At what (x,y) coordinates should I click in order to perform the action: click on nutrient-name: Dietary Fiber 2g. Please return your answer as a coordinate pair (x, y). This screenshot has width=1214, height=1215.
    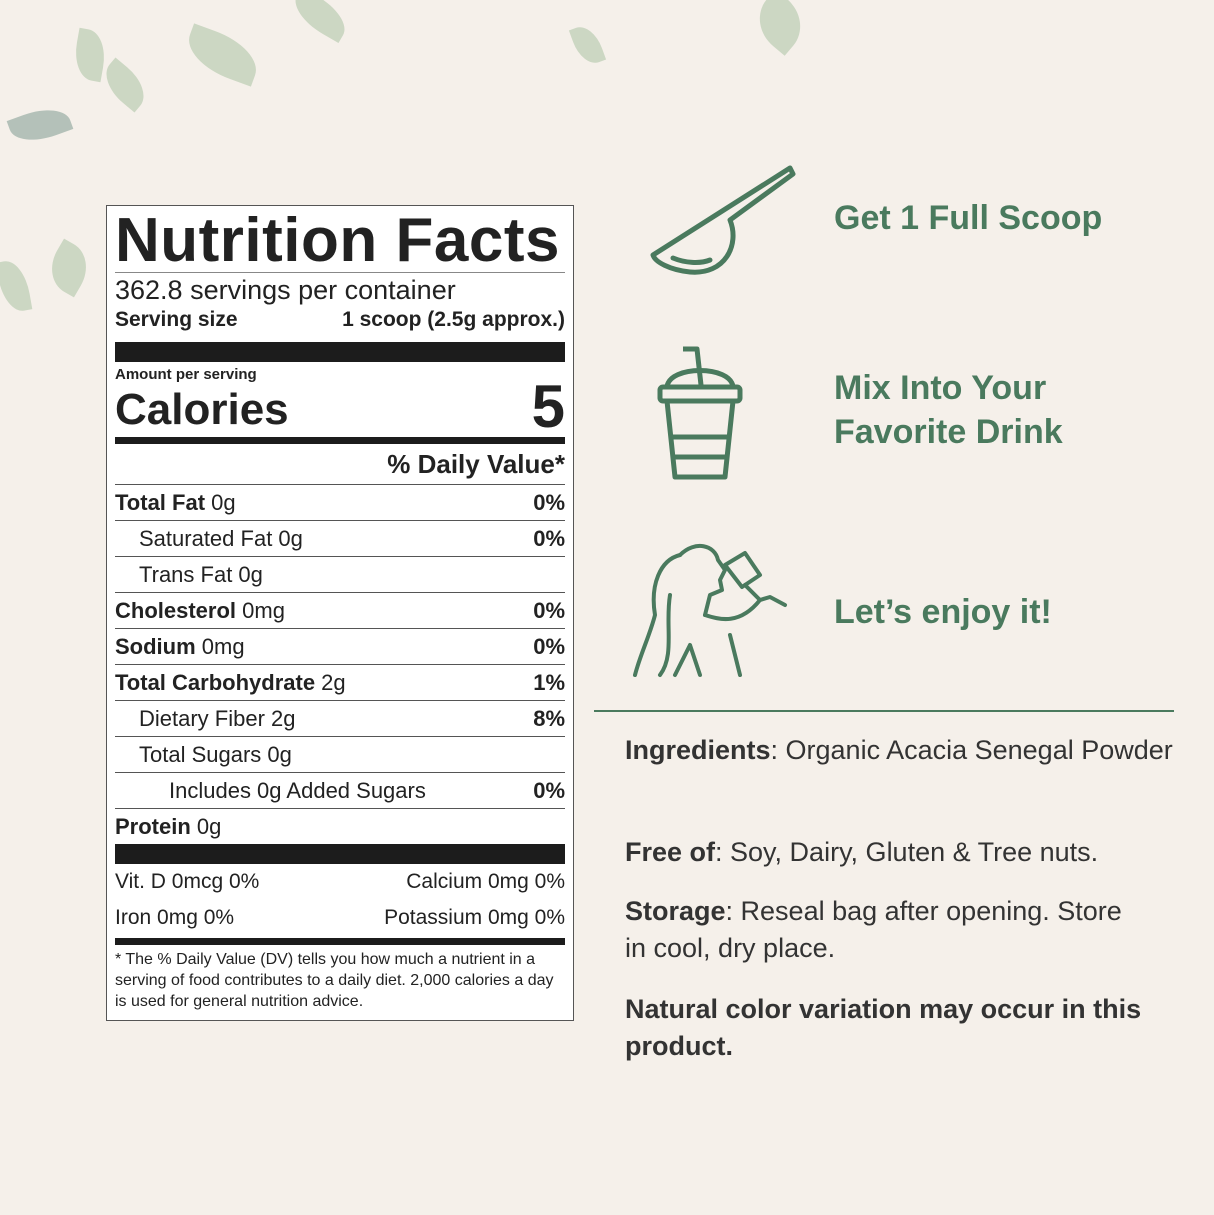
    Looking at the image, I should click on (217, 718).